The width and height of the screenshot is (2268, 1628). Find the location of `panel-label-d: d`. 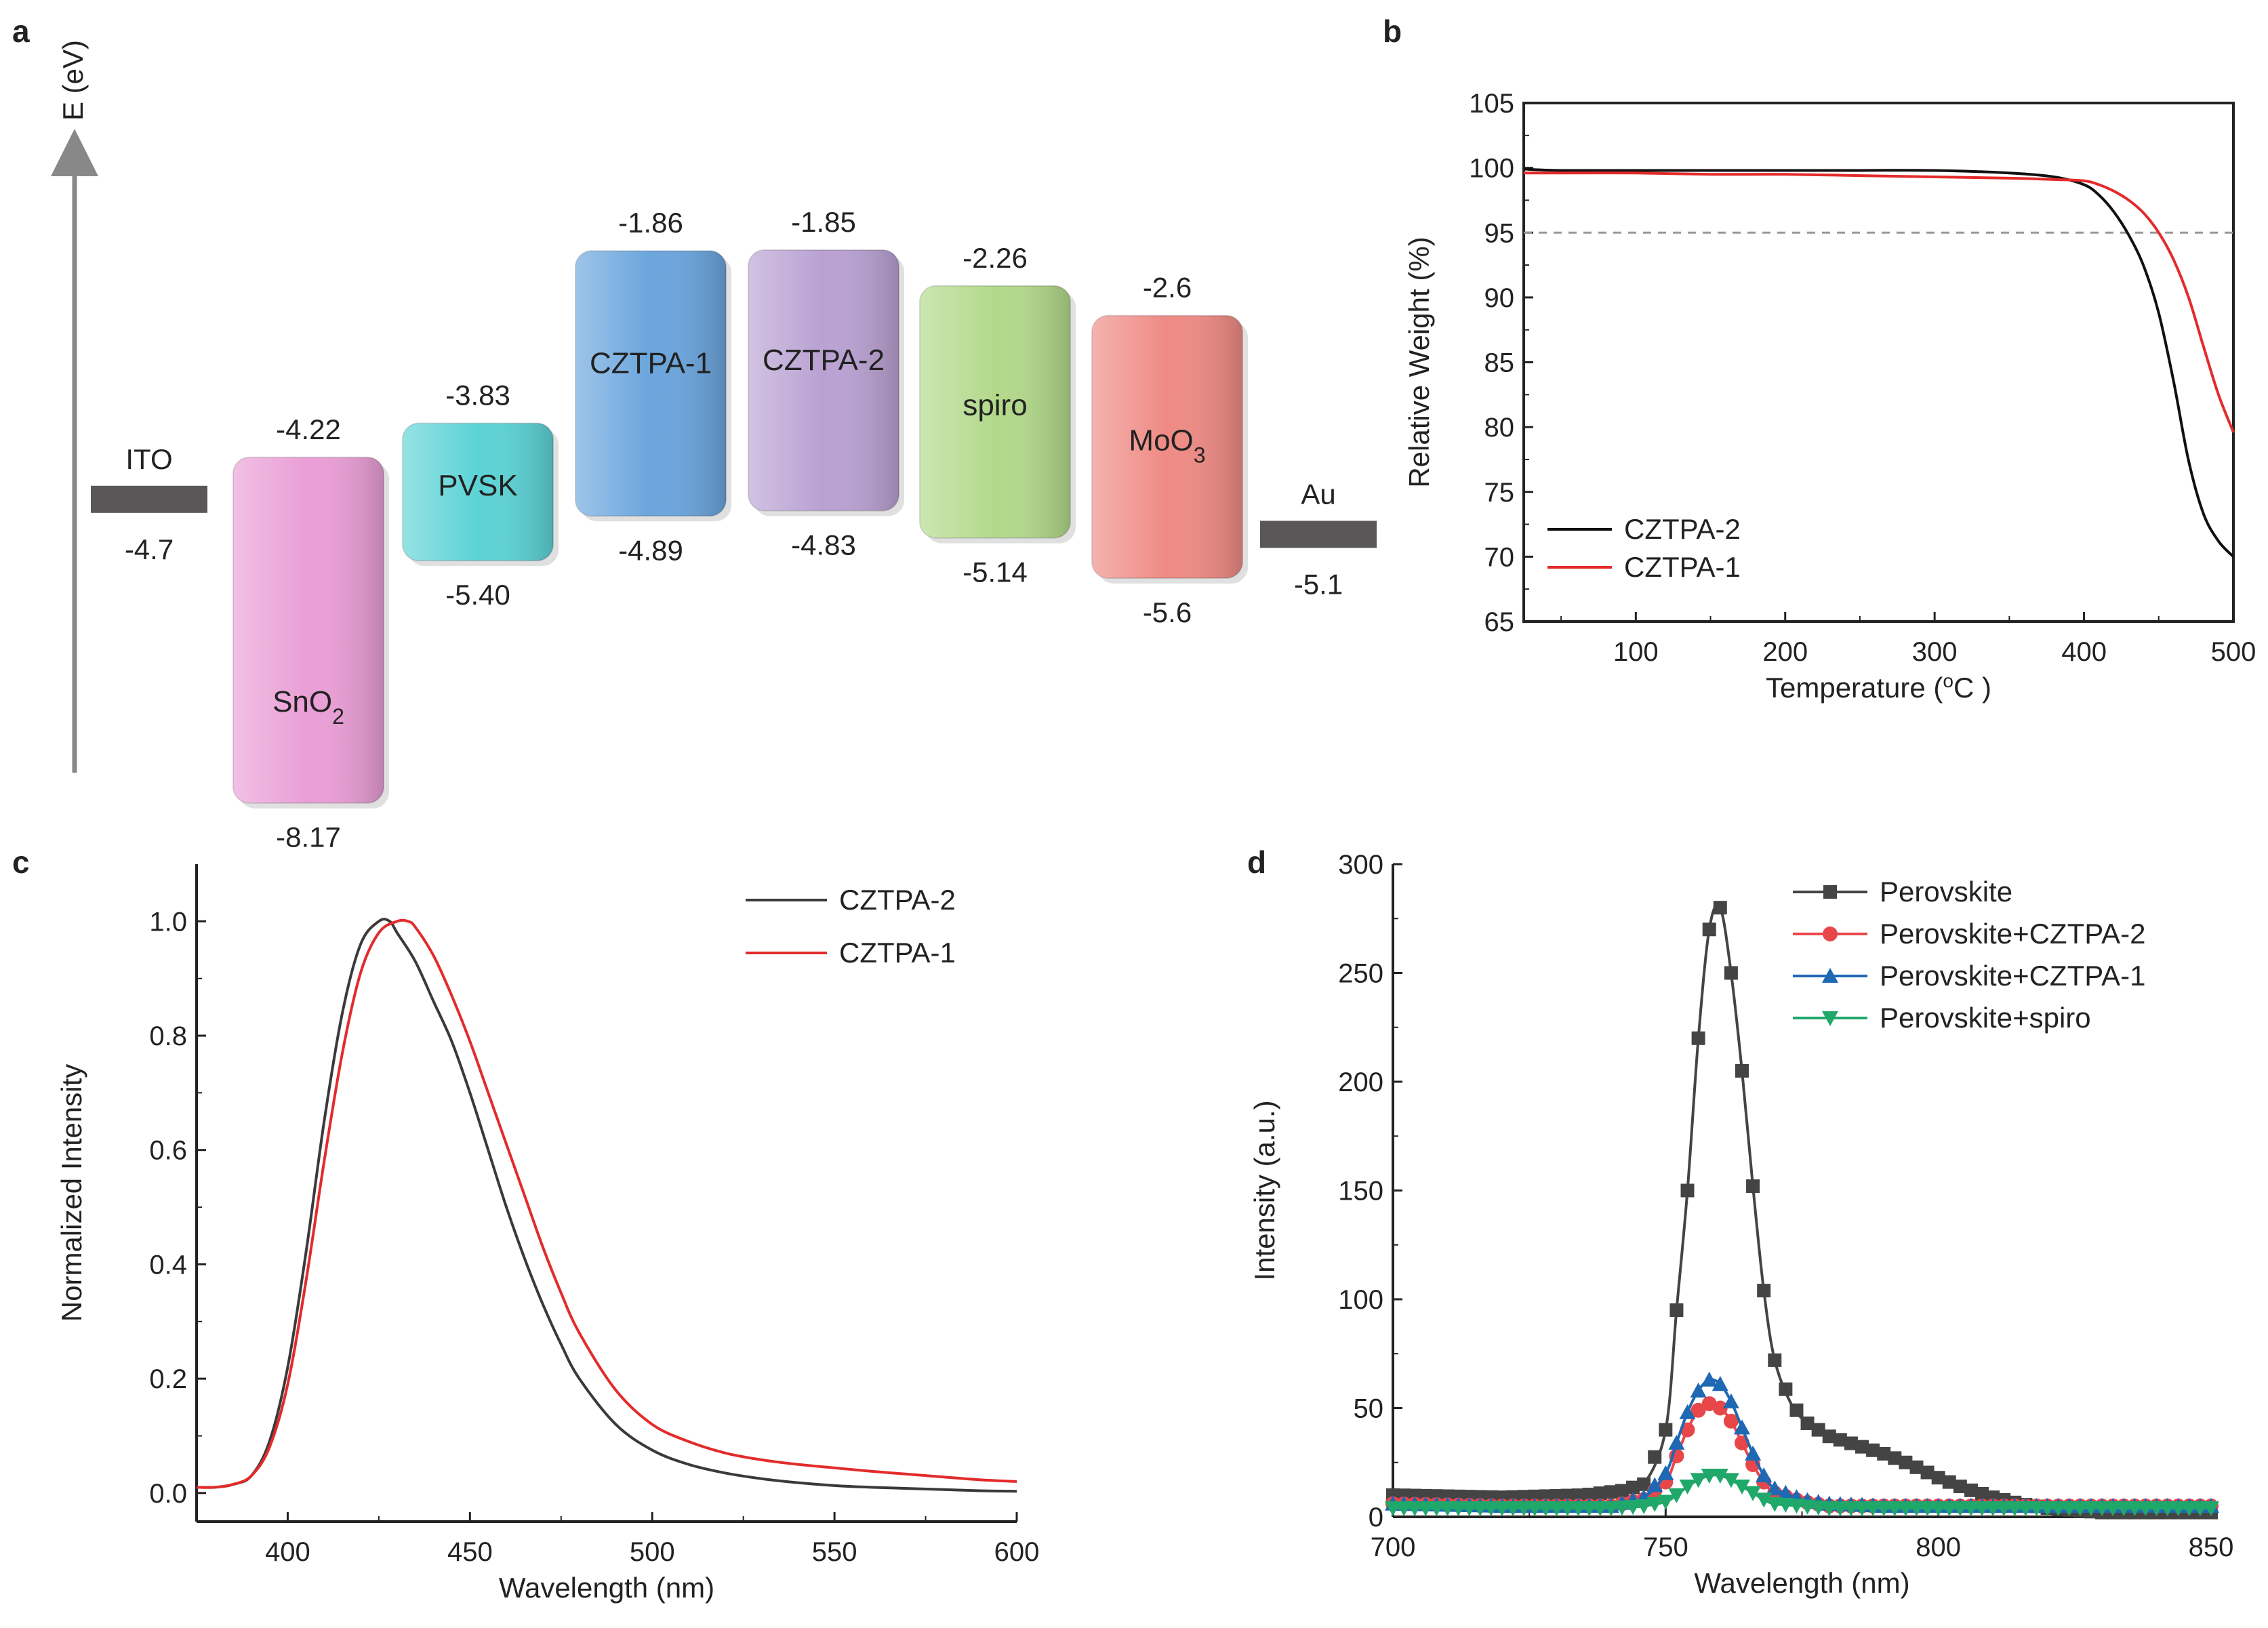

panel-label-d: d is located at coordinates (1256, 862).